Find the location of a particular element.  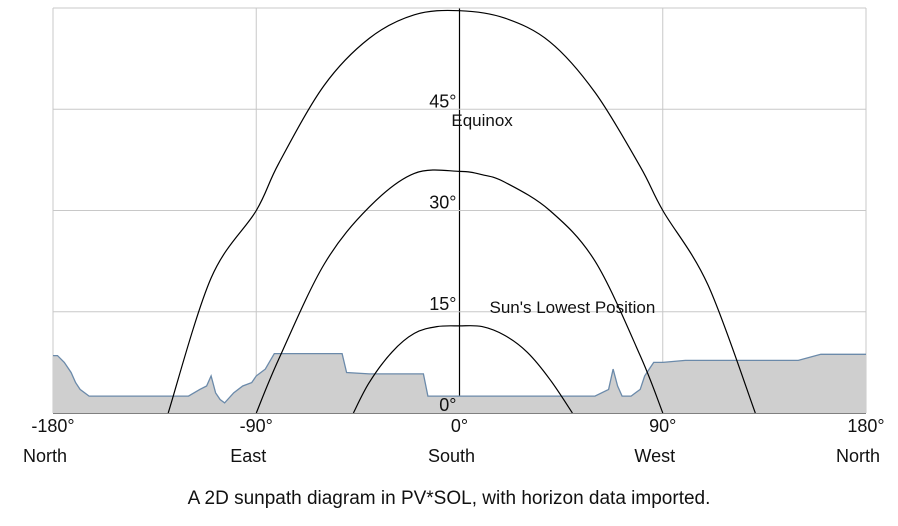

curve-annotation: Sun's Lowest Position is located at coordinates (573, 307).